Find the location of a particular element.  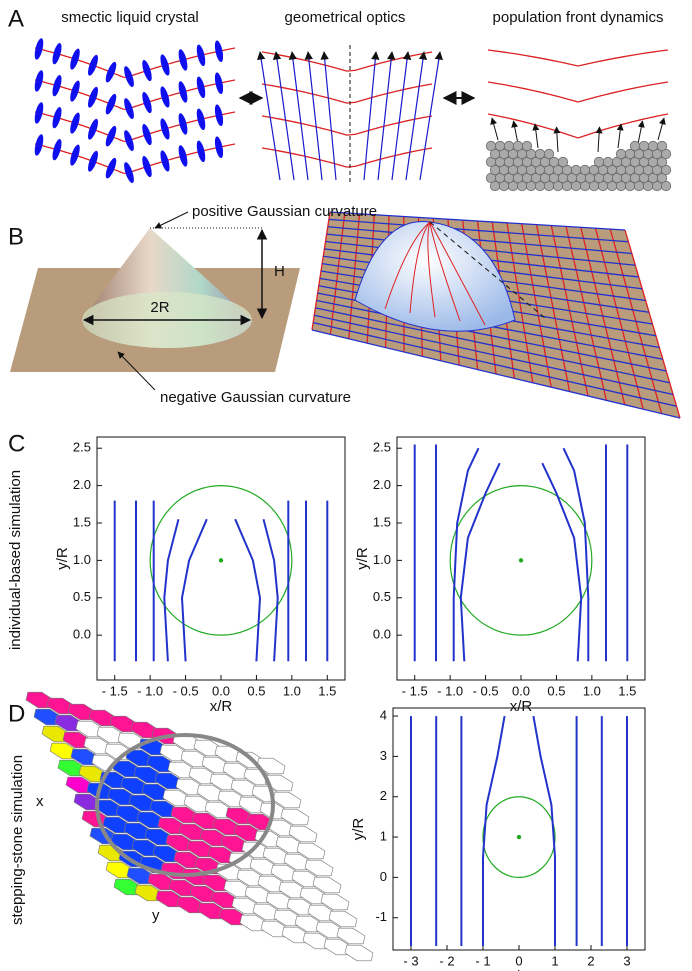

x-tick-label: 2 is located at coordinates (590, 960).